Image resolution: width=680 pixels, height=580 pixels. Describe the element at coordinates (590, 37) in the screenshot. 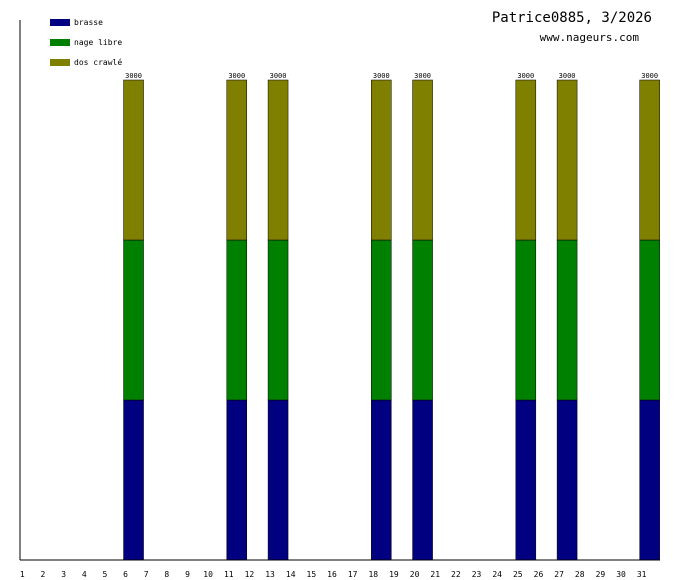

I see `chart-subtitle: www.nageurs.com` at that location.